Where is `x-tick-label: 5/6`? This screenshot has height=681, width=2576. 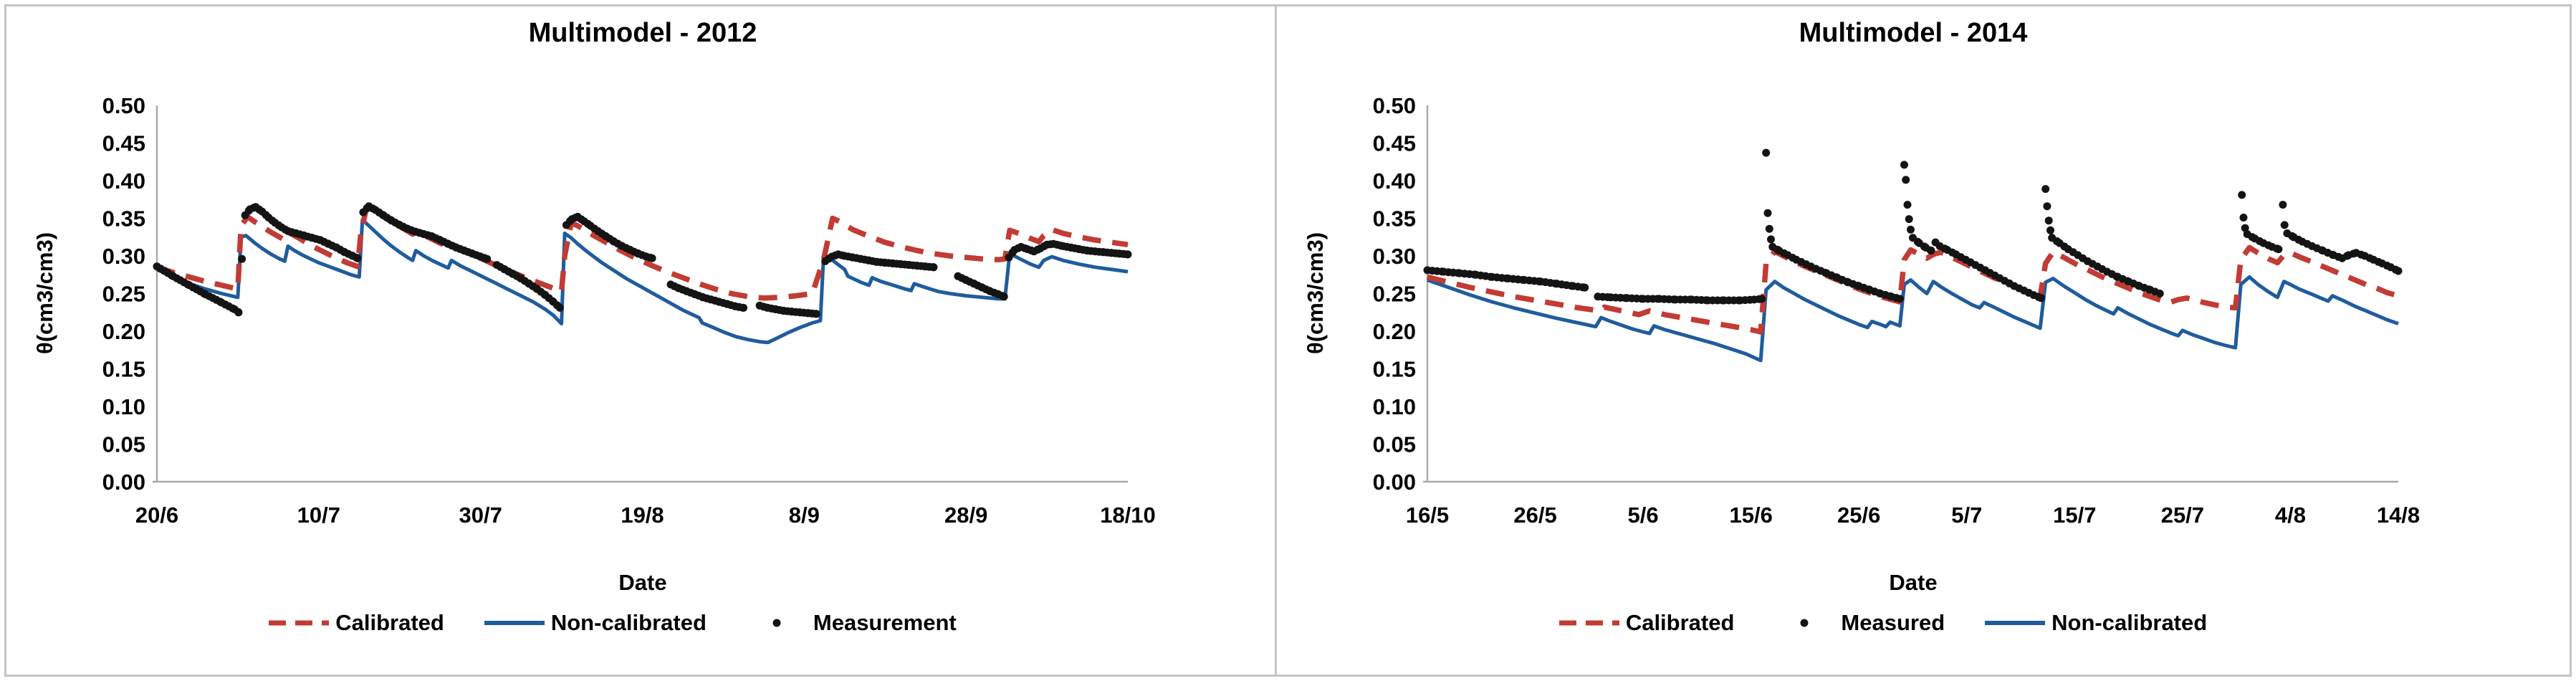 x-tick-label: 5/6 is located at coordinates (1643, 515).